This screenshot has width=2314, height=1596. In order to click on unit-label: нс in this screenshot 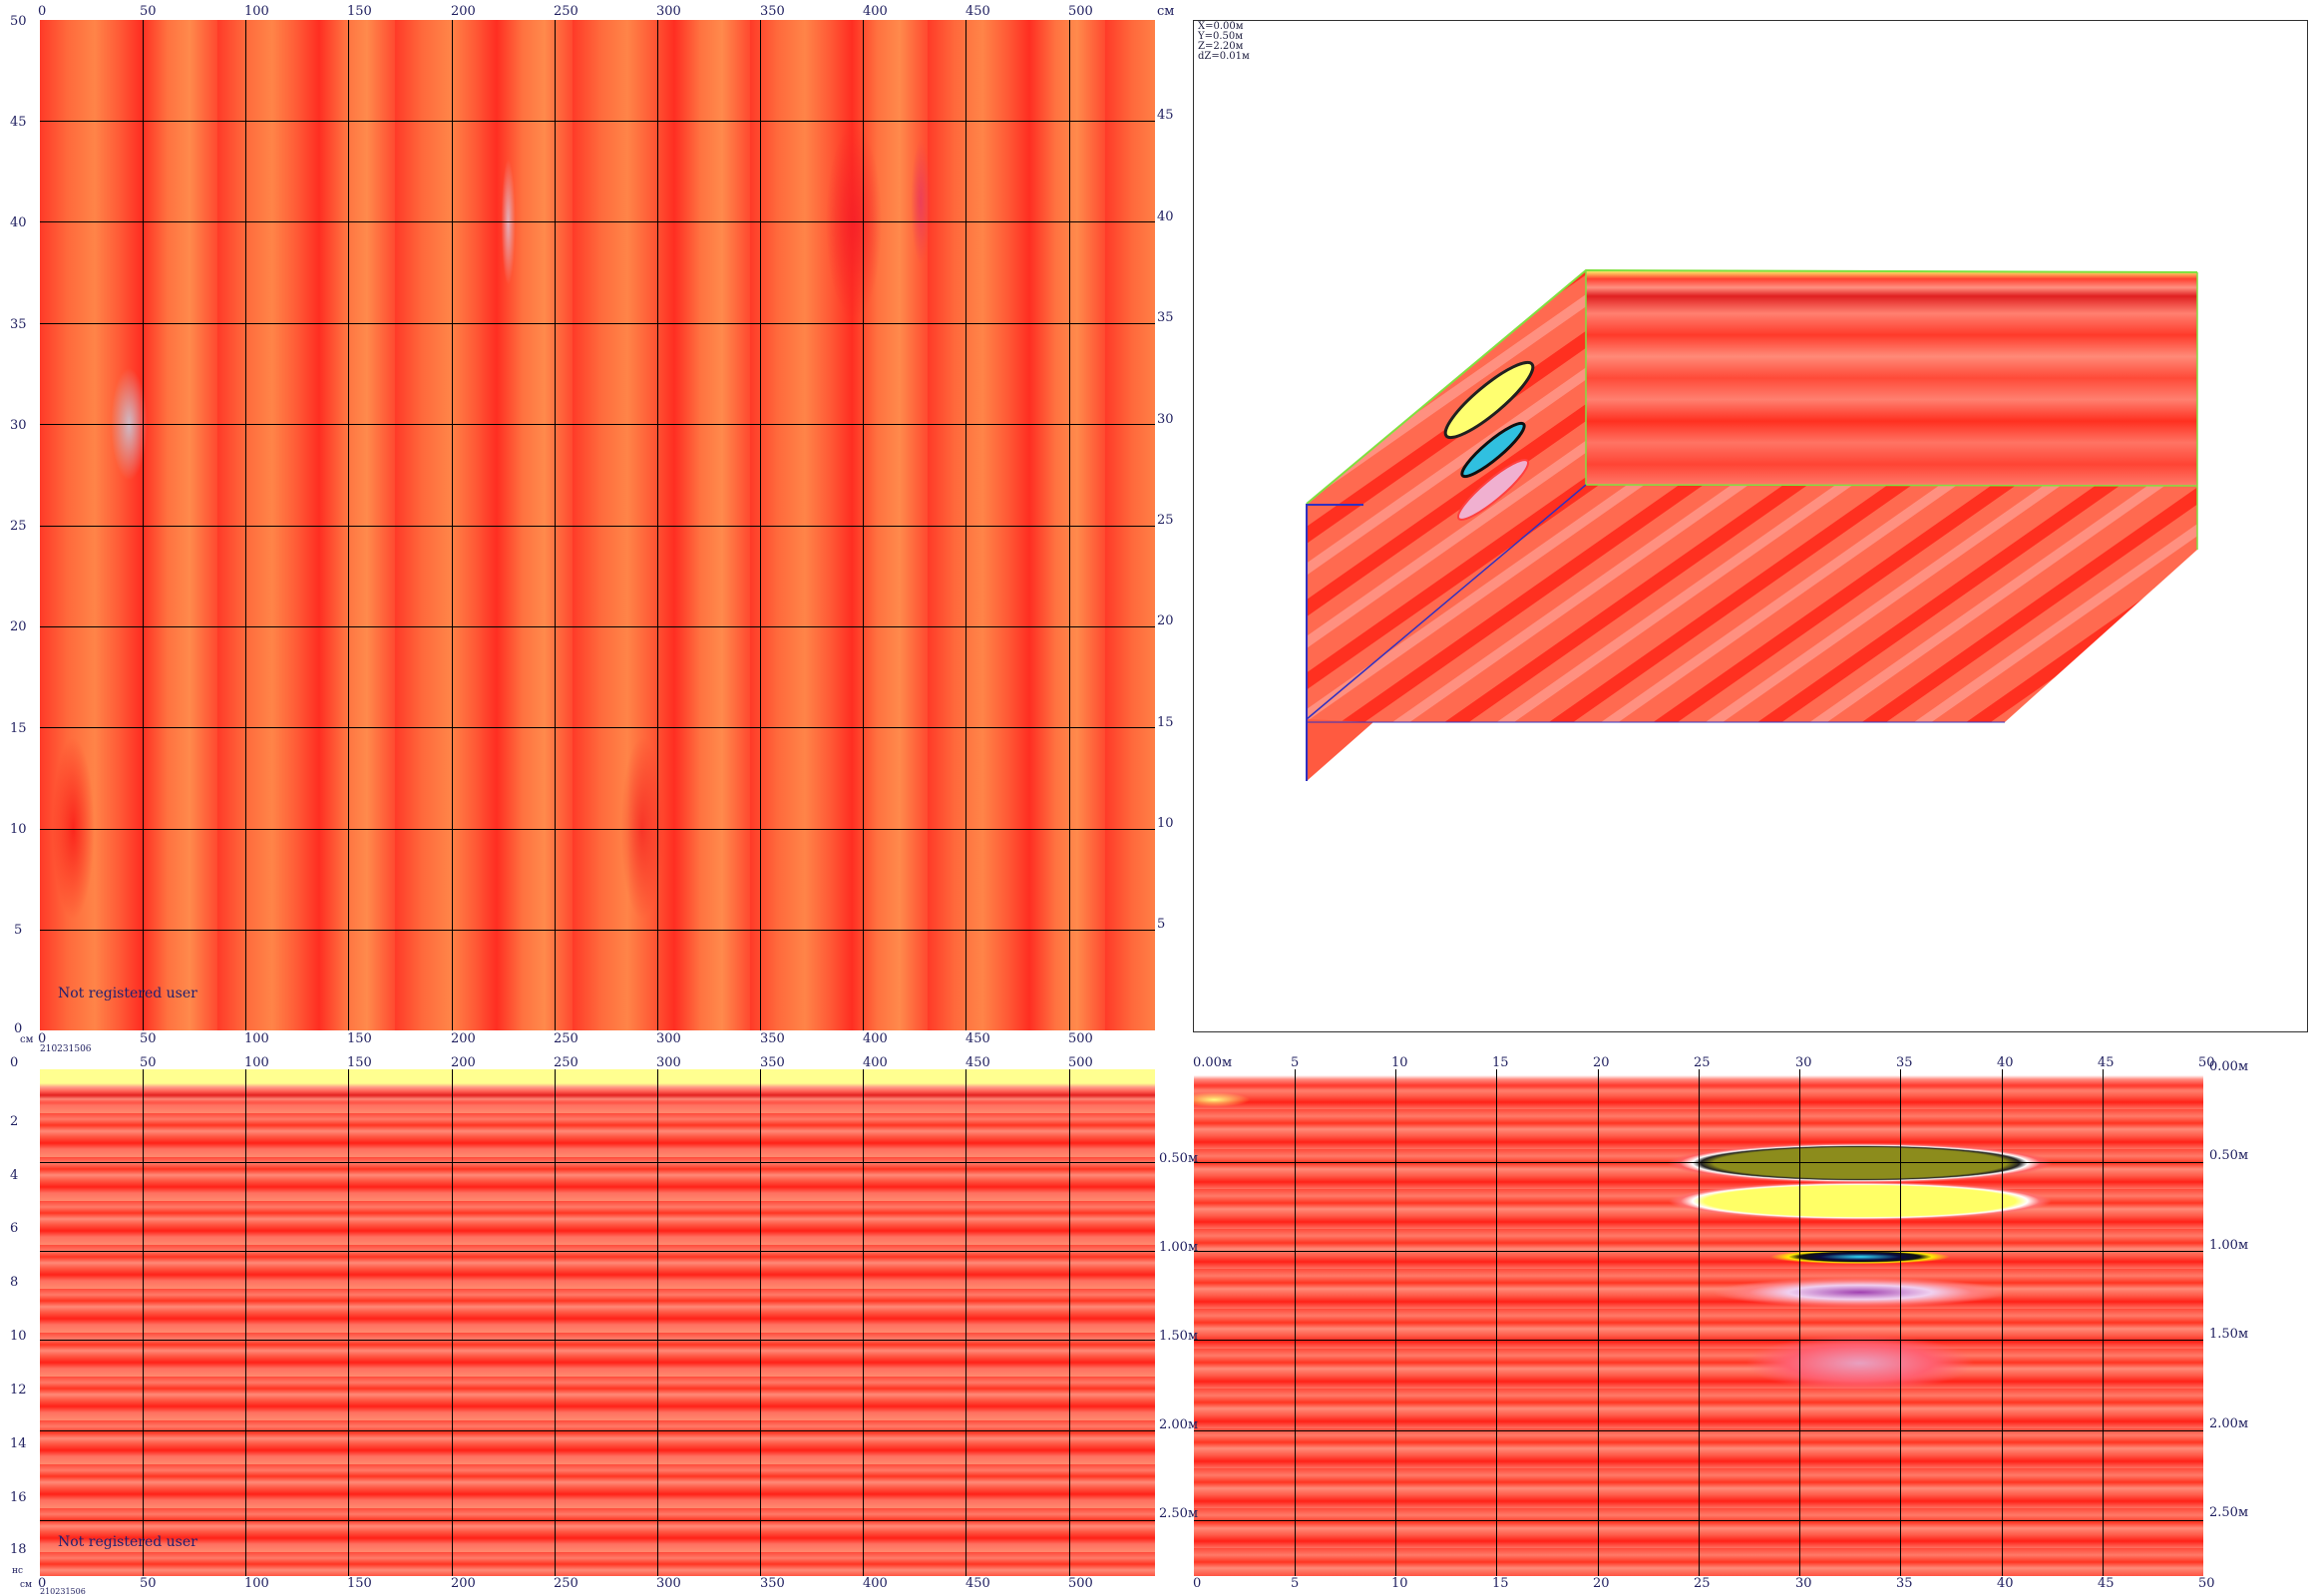, I will do `click(18, 1571)`.